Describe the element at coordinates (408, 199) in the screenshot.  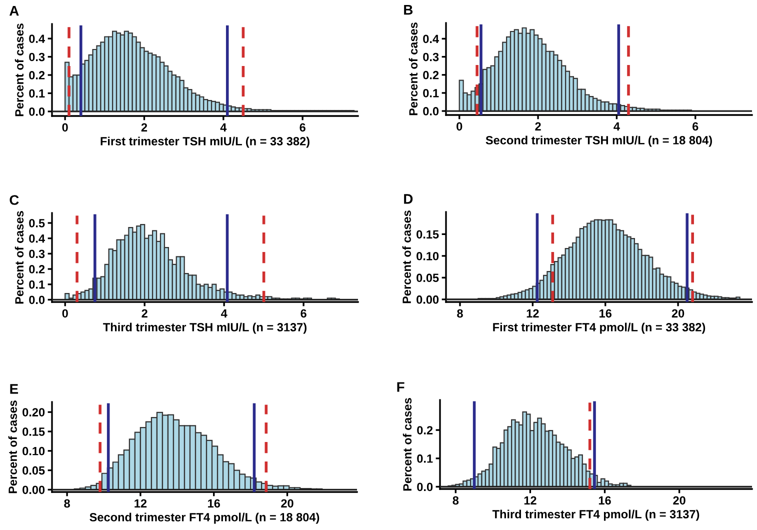
I see `chart-title: D` at that location.